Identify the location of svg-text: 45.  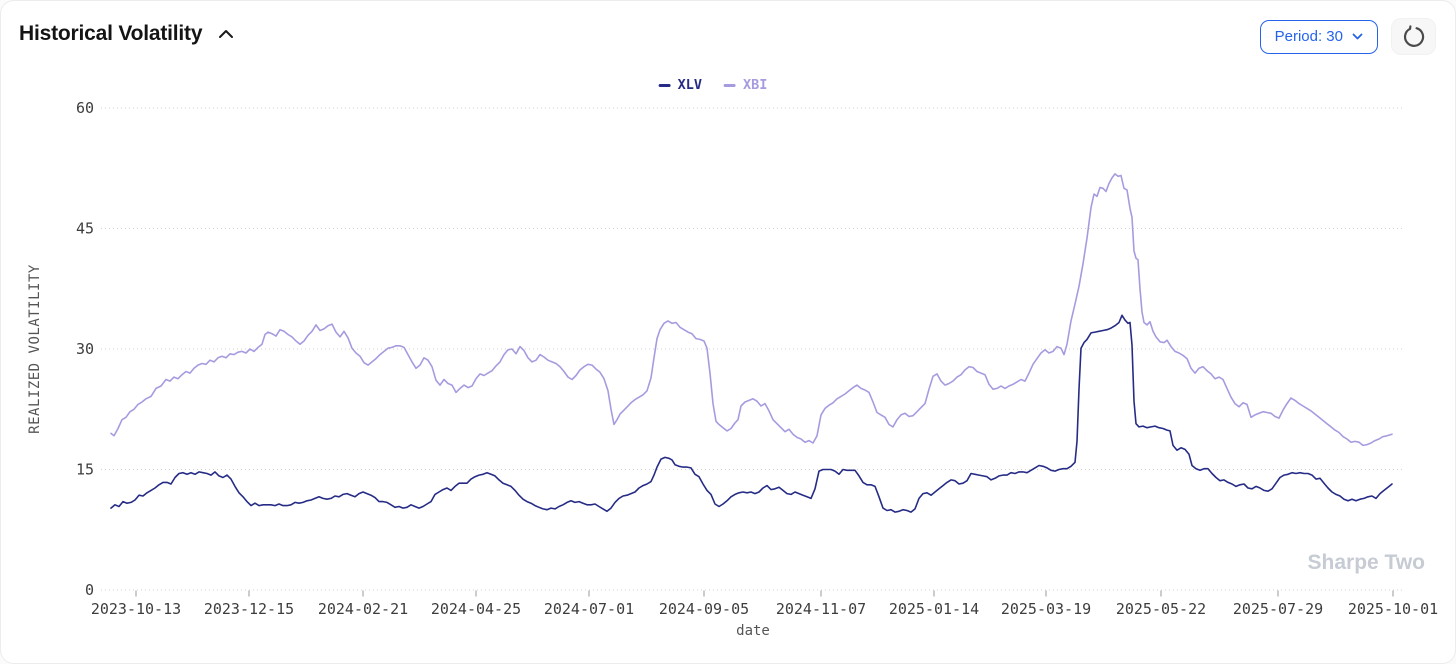
(85, 229).